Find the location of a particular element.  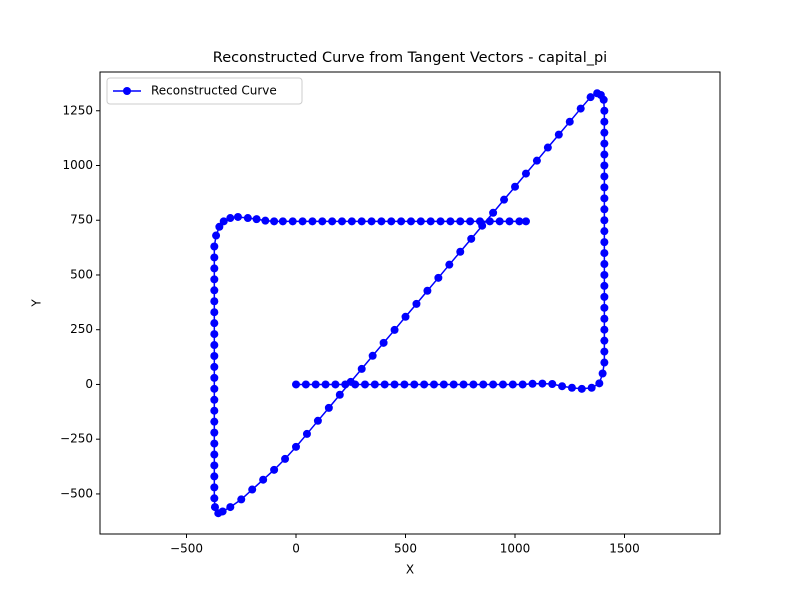

x-tick-label: 1000 is located at coordinates (515, 549).